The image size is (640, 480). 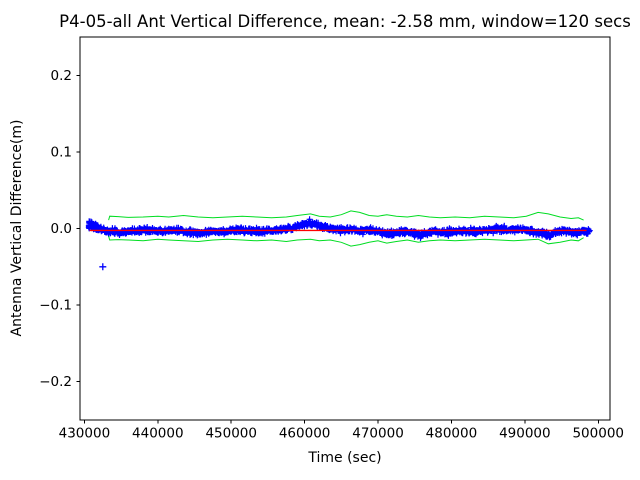 I want to click on x-tick-label: 450000, so click(x=231, y=434).